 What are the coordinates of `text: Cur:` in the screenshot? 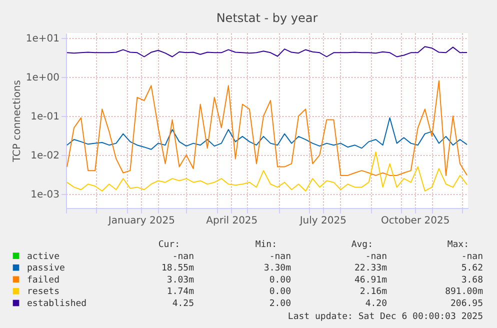 It's located at (169, 245).